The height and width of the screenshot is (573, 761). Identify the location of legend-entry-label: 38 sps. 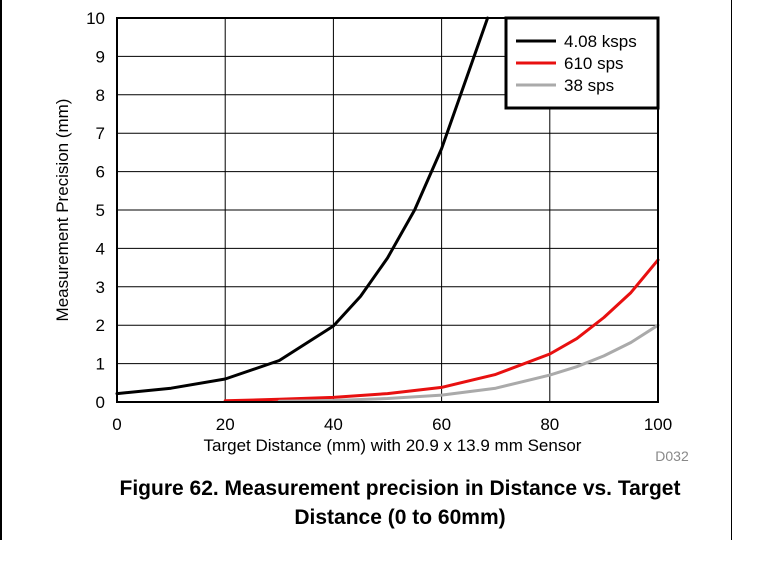
(589, 85).